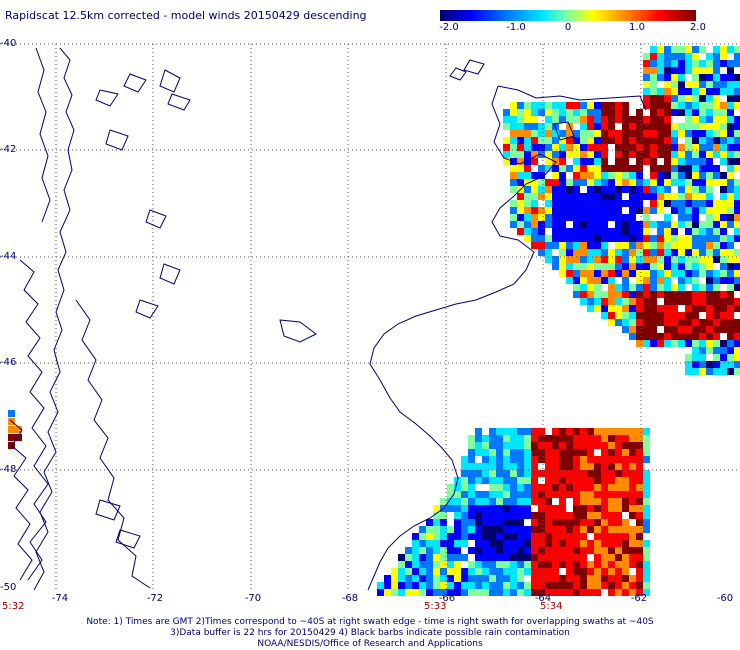 This screenshot has width=740, height=650. Describe the element at coordinates (698, 27) in the screenshot. I see `colorbar-tick: 2.0` at that location.